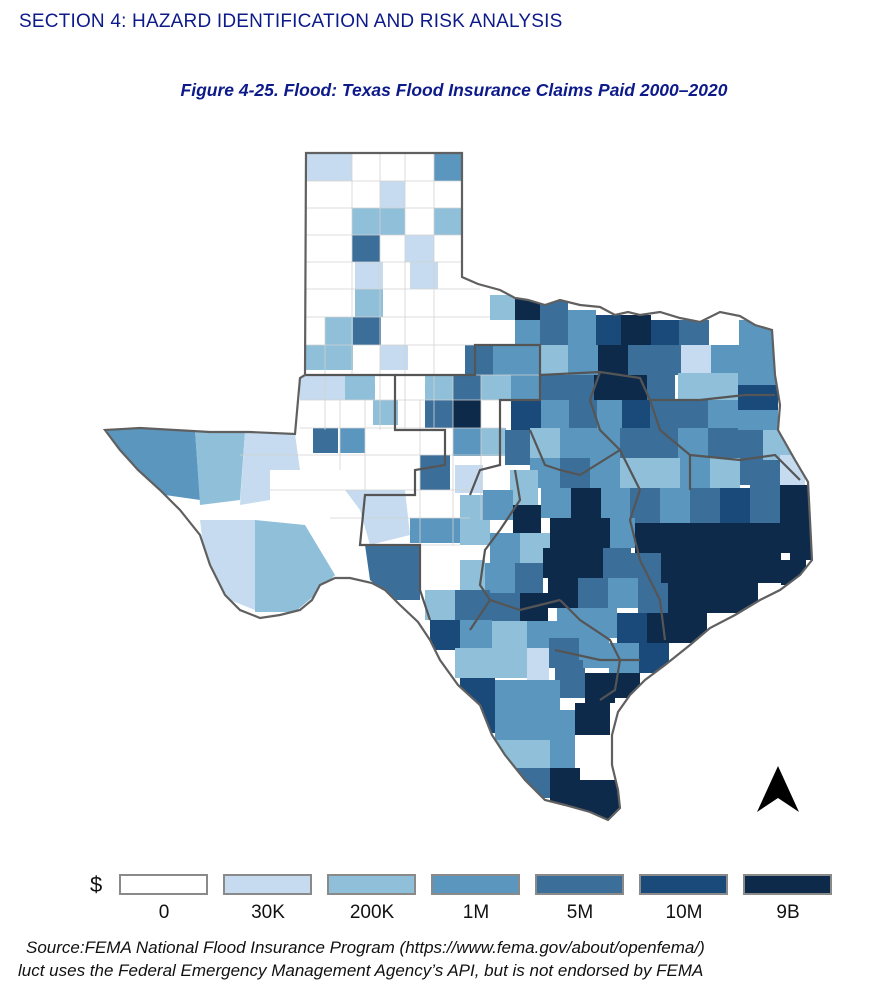 This screenshot has height=1000, width=870. What do you see at coordinates (315, 497) in the screenshot?
I see `county-region-pecos` at bounding box center [315, 497].